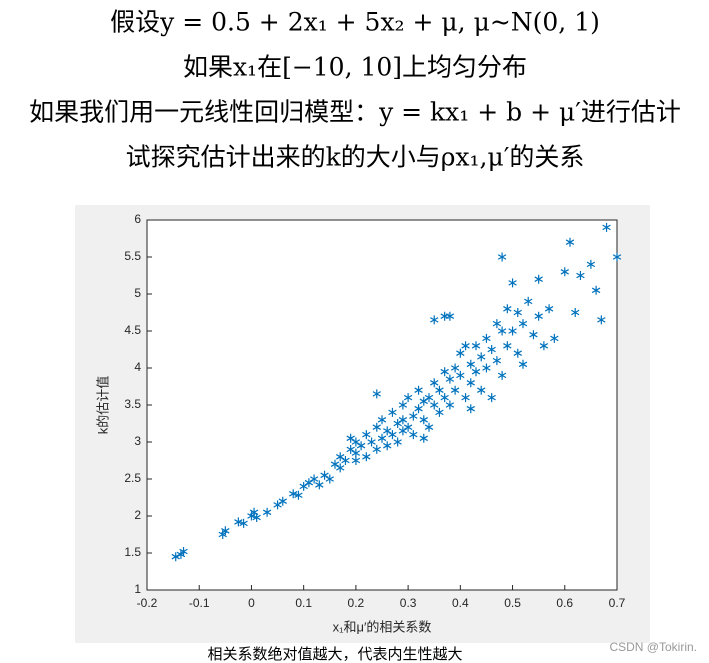 The image size is (709, 663). Describe the element at coordinates (132, 478) in the screenshot. I see `y-tick-label: 2.5` at that location.